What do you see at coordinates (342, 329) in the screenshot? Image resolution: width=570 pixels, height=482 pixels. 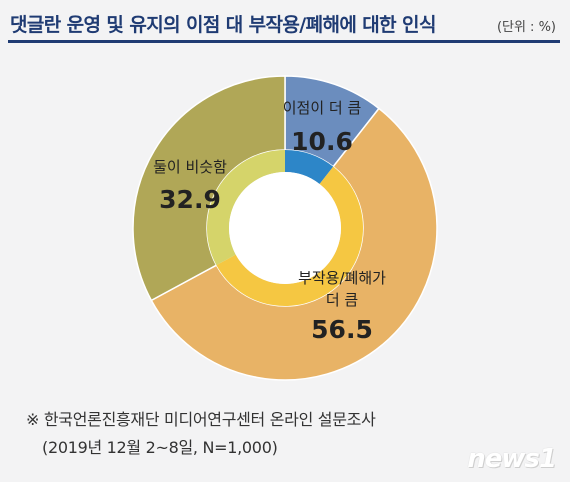 I see `slice-value-harm: 56.5` at bounding box center [342, 329].